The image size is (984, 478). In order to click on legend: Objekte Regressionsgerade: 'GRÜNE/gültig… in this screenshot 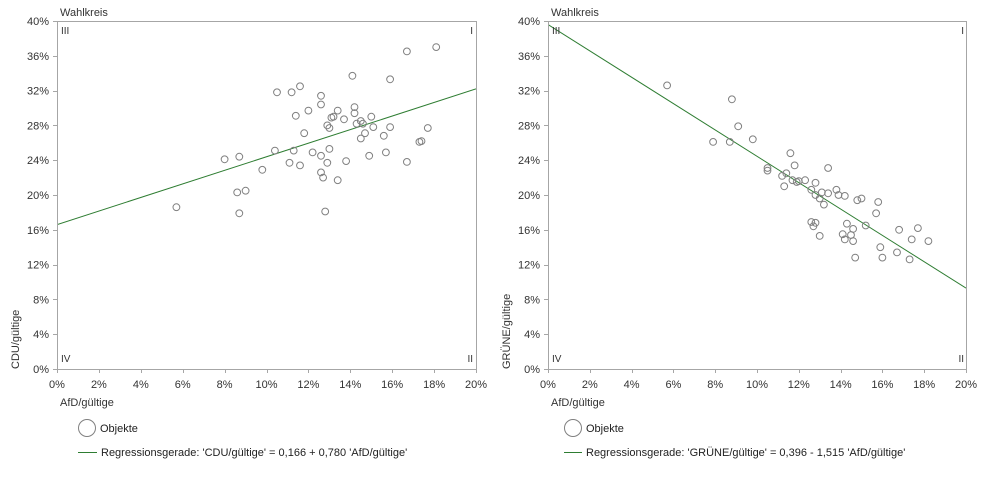, I will do `click(734, 439)`.